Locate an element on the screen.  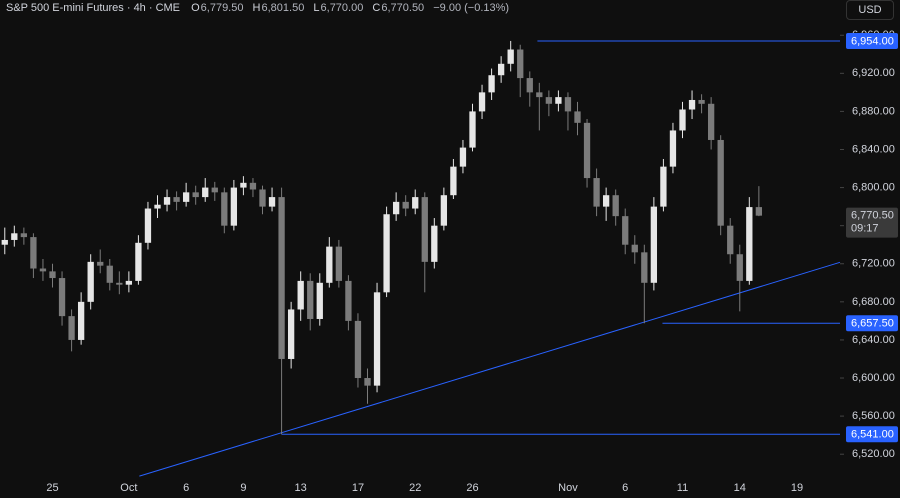
level-badge-label: 6,541.00 is located at coordinates (872, 435).